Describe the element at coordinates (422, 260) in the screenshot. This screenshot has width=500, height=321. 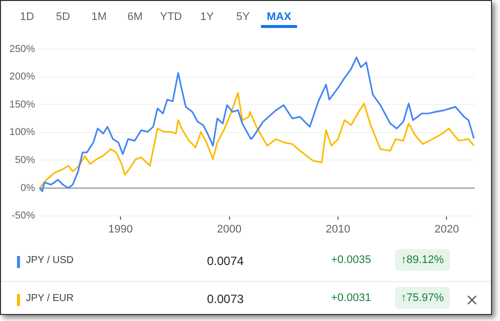
I see `text: ↑89.12%` at that location.